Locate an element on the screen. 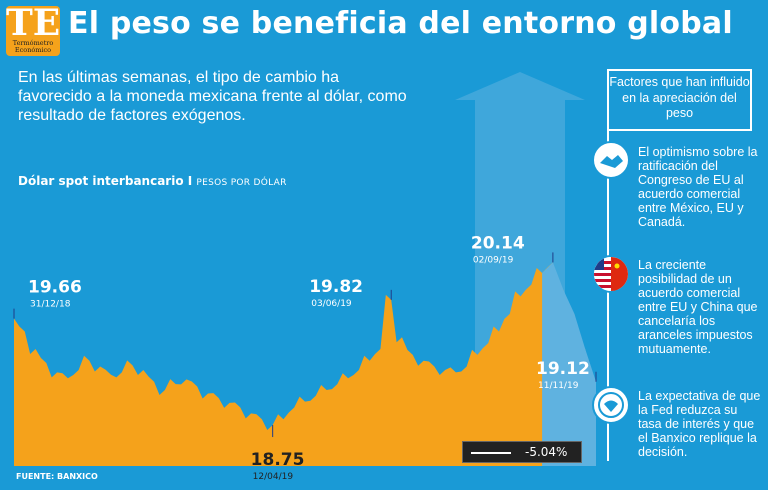 This screenshot has height=490, width=768. annotation-value-4: 19.12 is located at coordinates (563, 369).